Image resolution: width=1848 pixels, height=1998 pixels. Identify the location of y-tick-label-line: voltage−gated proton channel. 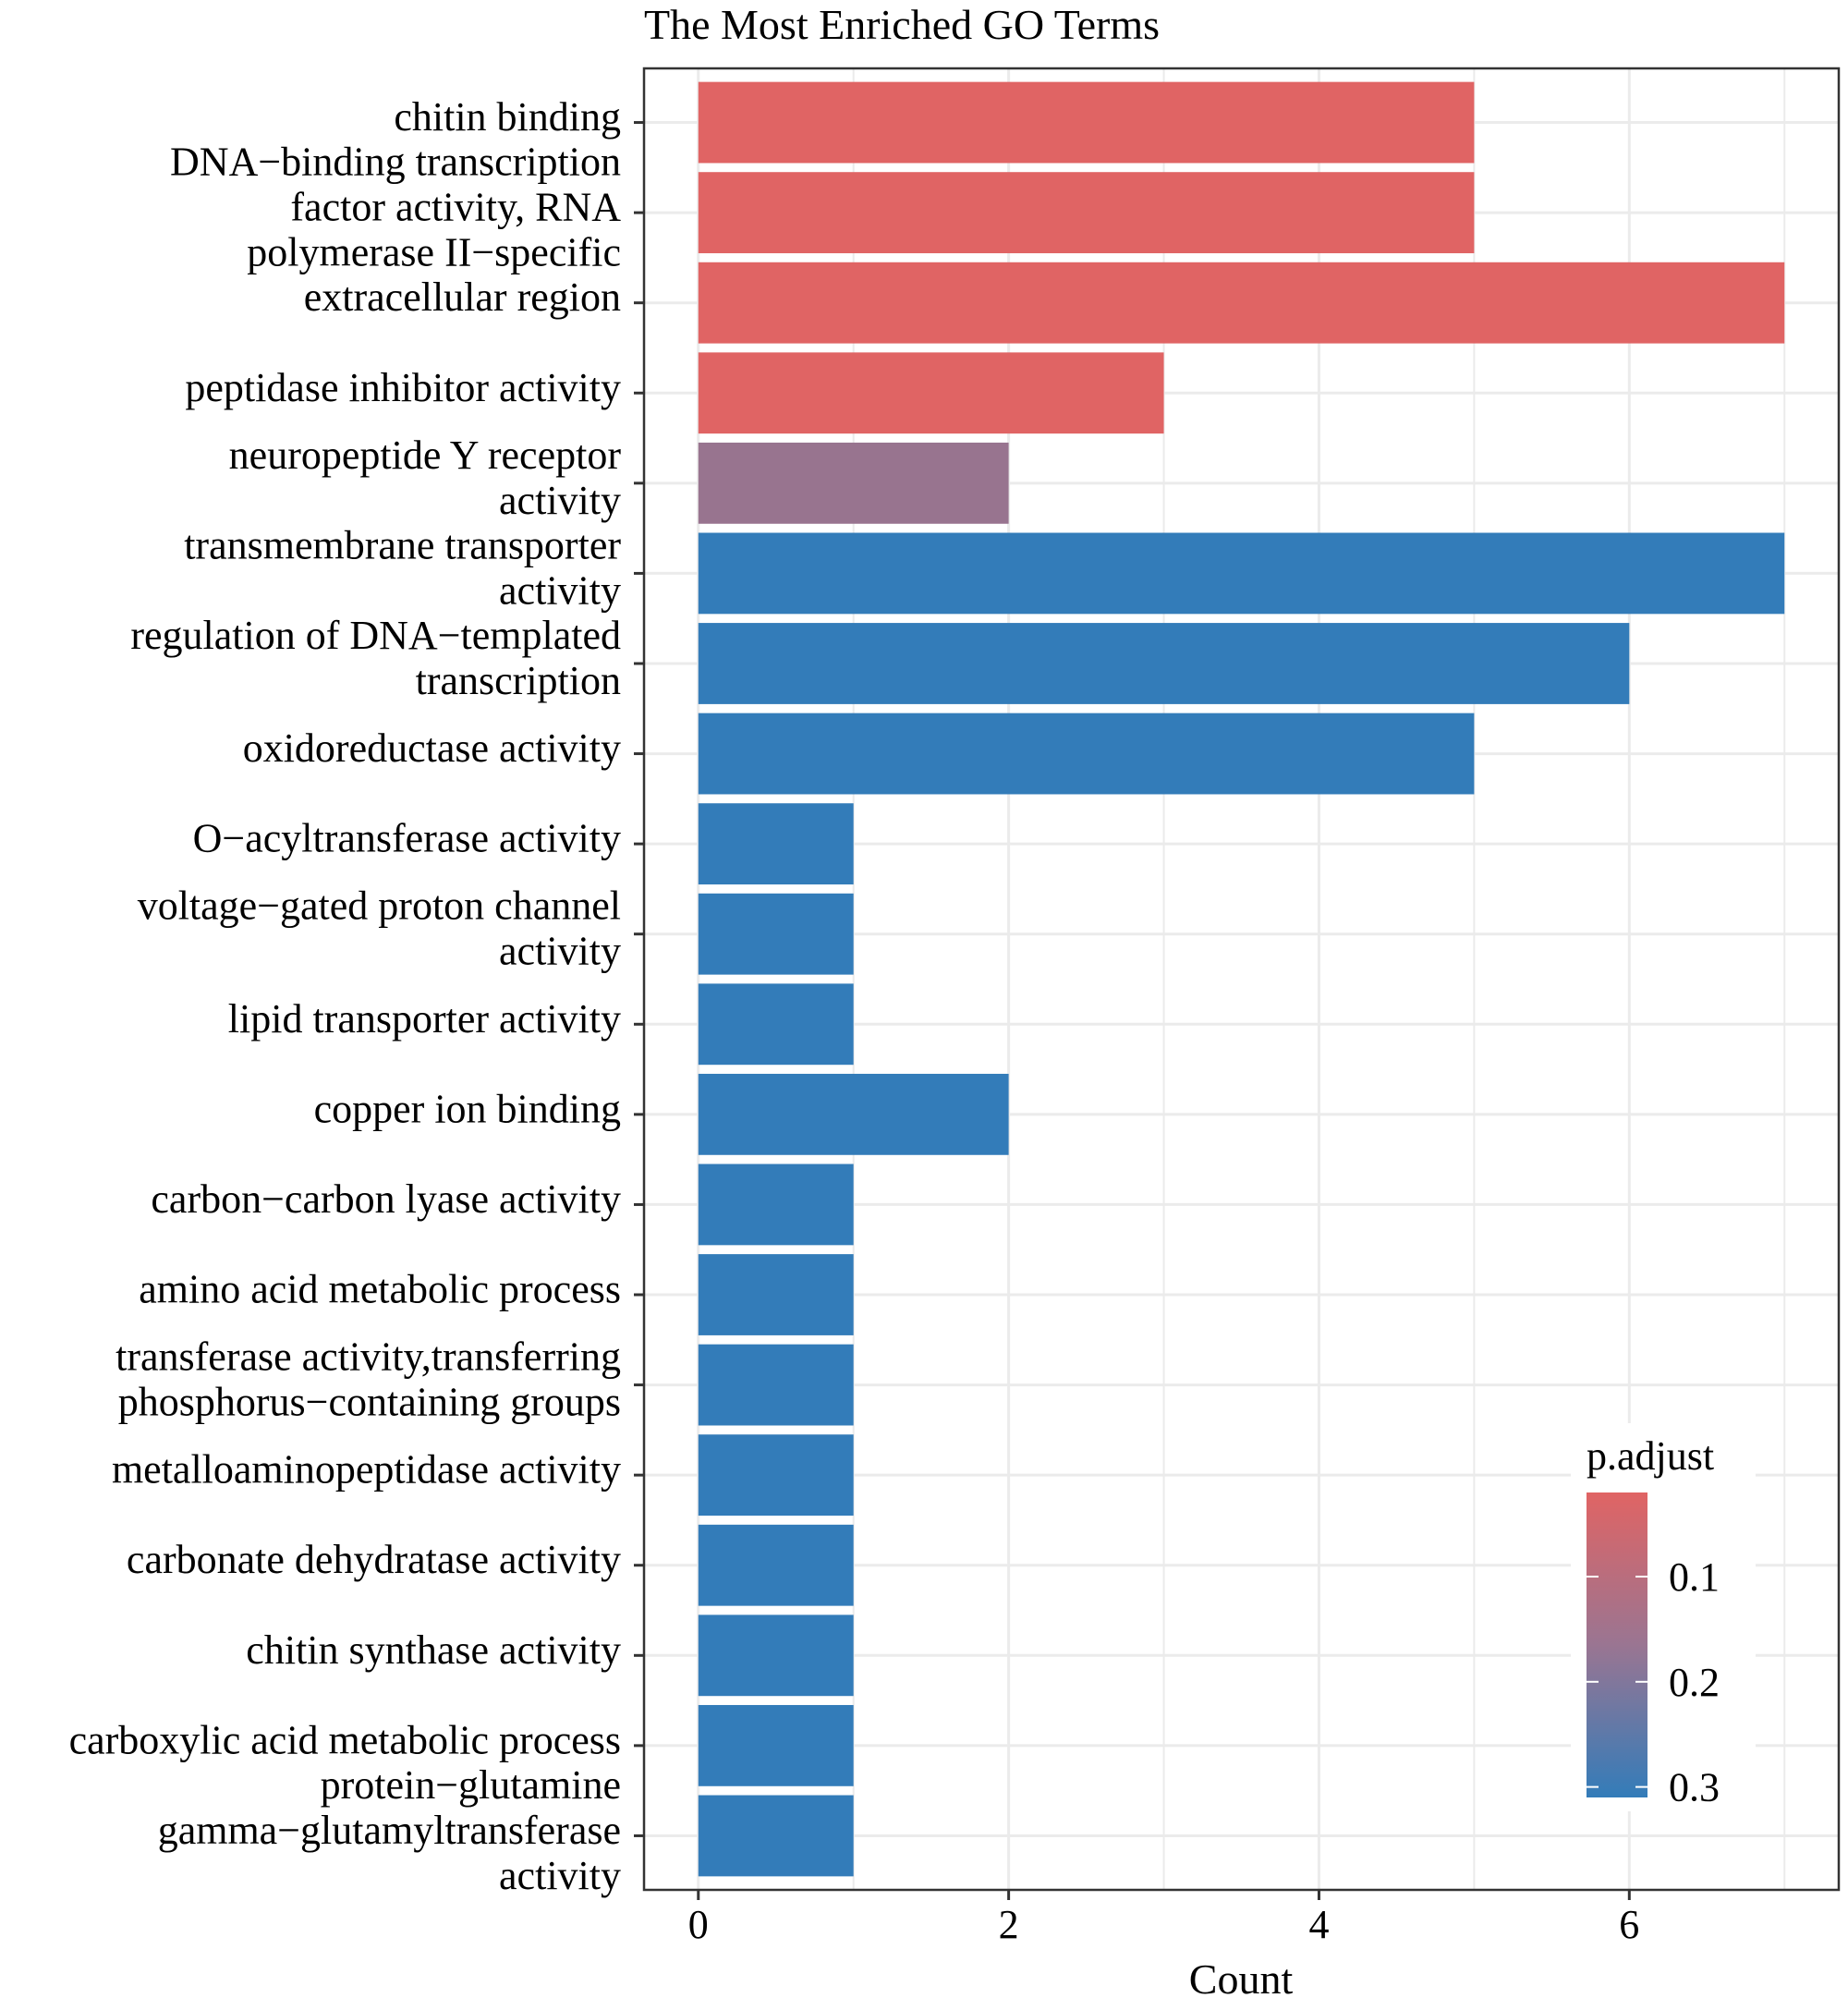
(379, 906).